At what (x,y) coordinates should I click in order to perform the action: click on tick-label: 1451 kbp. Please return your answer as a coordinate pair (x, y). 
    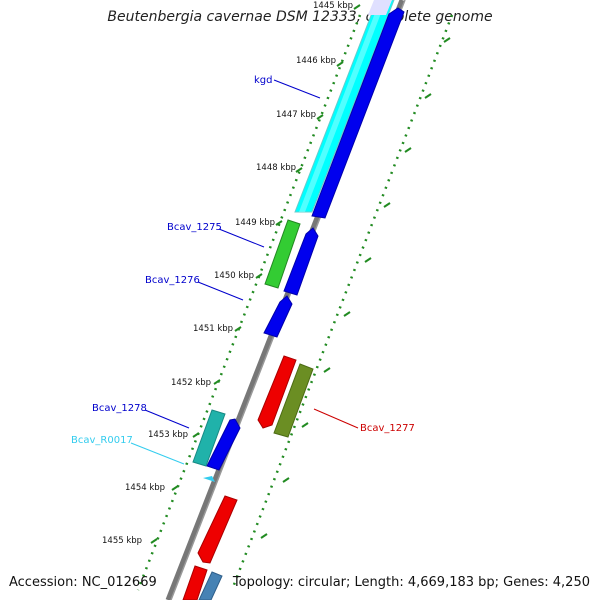
    Looking at the image, I should click on (213, 329).